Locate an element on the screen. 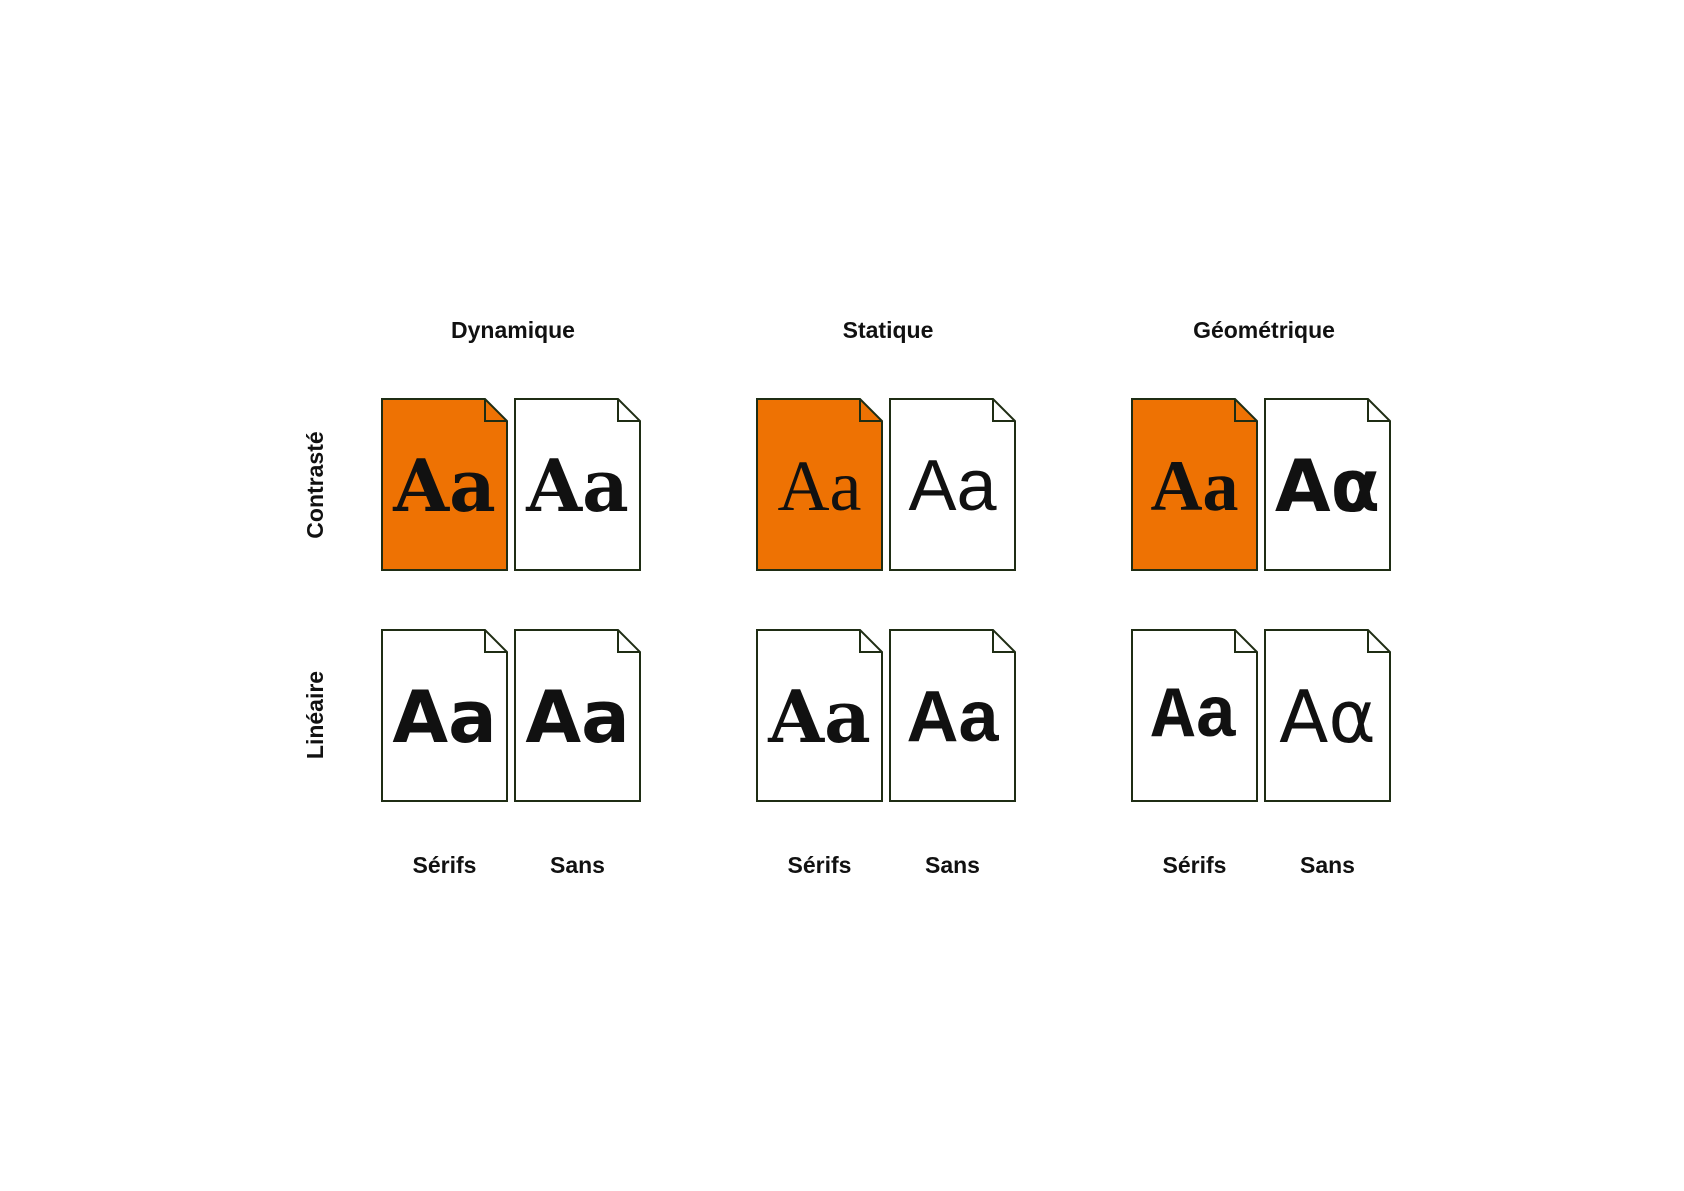 This screenshot has height=1191, width=1684. row-label-contraste: Contrasté is located at coordinates (315, 485).